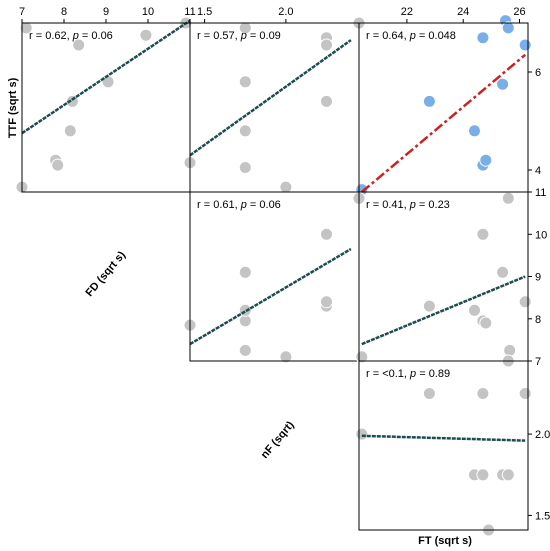 The image size is (550, 551). What do you see at coordinates (204, 12) in the screenshot?
I see `x-tick-label: 1.5` at bounding box center [204, 12].